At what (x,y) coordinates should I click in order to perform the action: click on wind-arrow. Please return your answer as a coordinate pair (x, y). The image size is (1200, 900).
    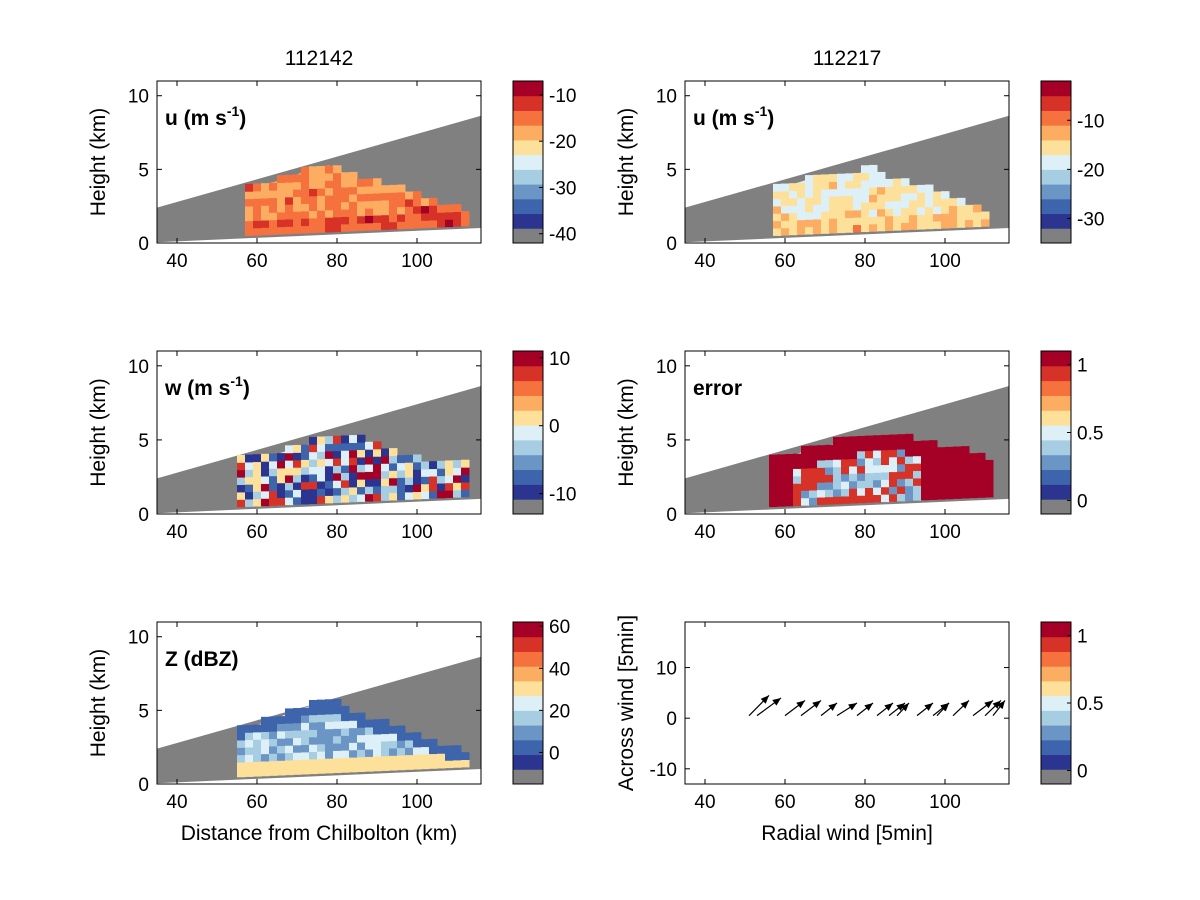
    Looking at the image, I should click on (999, 708).